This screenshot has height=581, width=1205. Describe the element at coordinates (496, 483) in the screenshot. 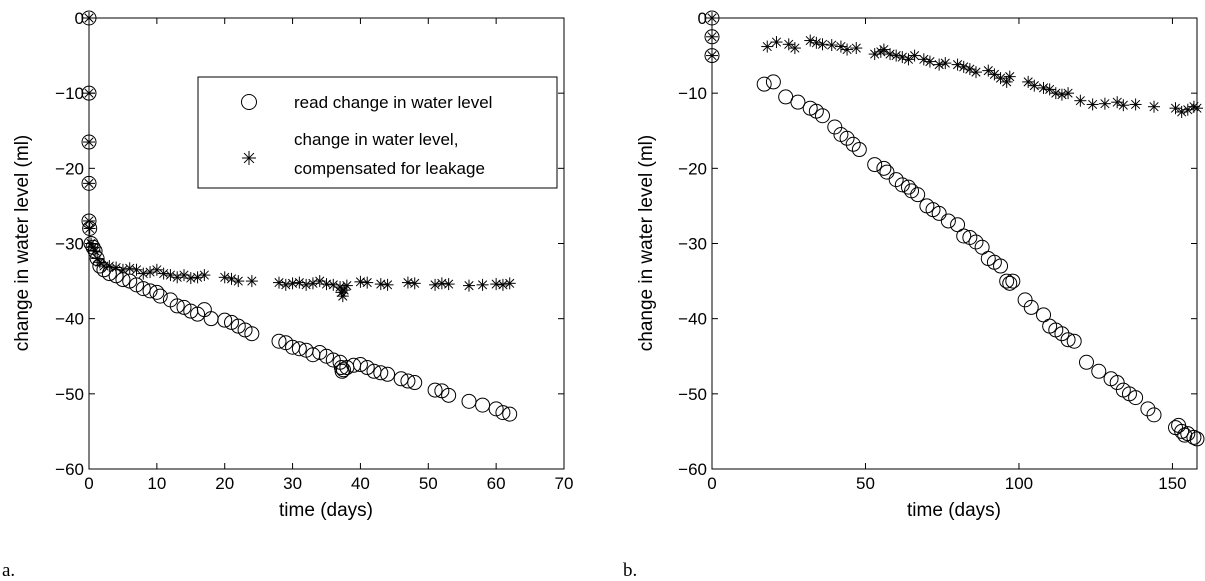

I see `x-tick-label: 60` at that location.